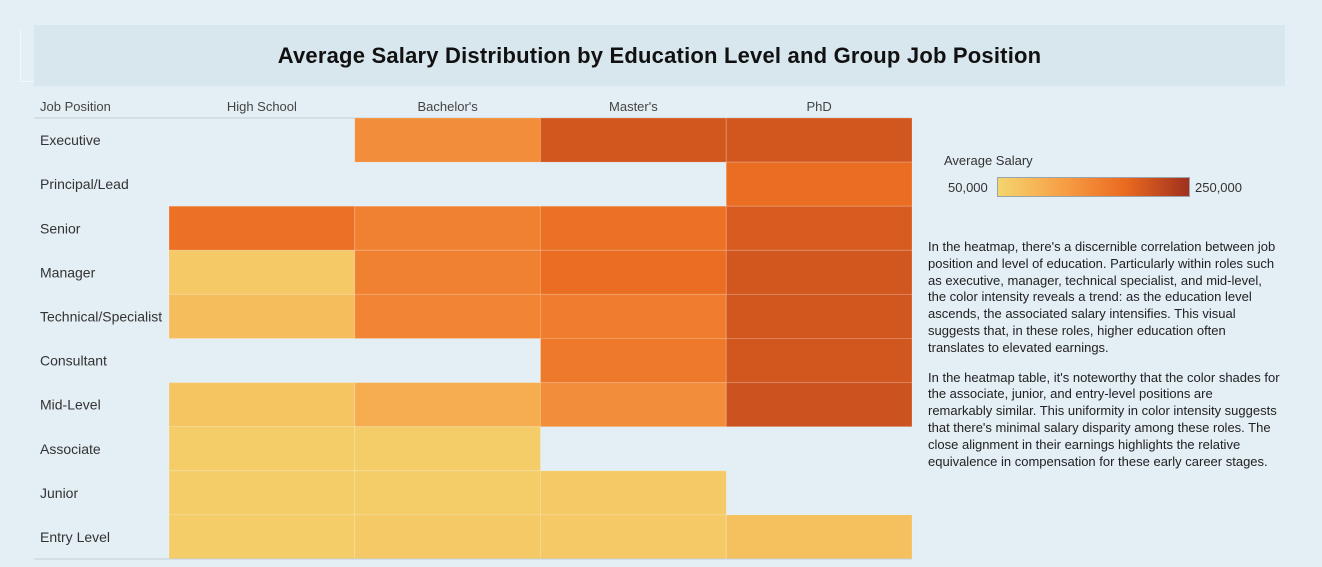 Image resolution: width=1322 pixels, height=567 pixels. Describe the element at coordinates (262, 106) in the screenshot. I see `column-header: High School` at that location.